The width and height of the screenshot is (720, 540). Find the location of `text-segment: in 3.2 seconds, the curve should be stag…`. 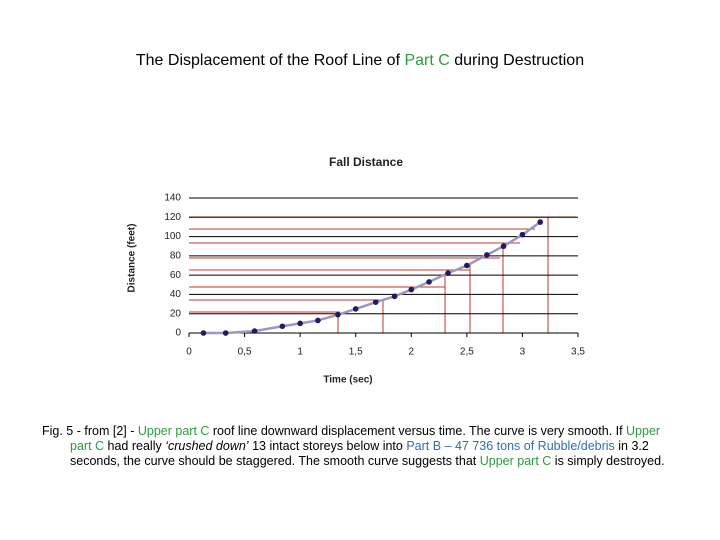

text-segment: in 3.2 seconds, the curve should be stag… is located at coordinates (359, 453).